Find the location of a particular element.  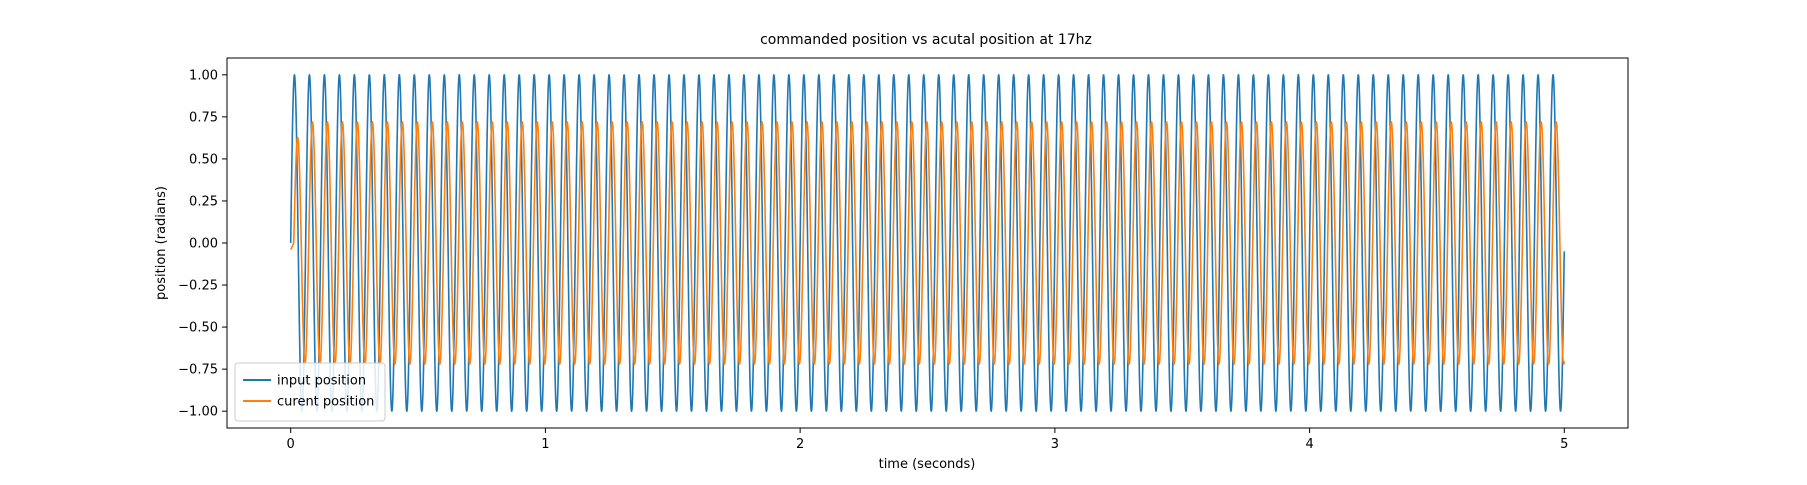

y-tick-label: −0.25 is located at coordinates (198, 286).